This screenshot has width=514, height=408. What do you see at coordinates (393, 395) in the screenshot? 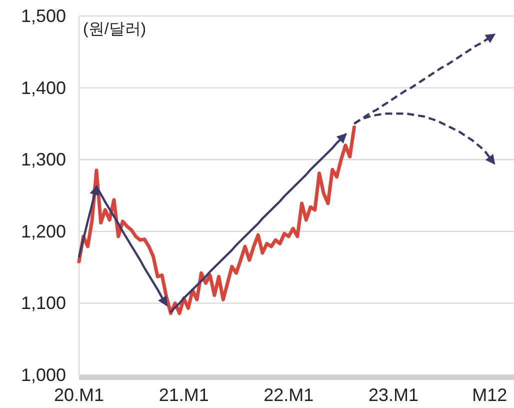
I see `x-tick-label: 23.M1` at bounding box center [393, 395].